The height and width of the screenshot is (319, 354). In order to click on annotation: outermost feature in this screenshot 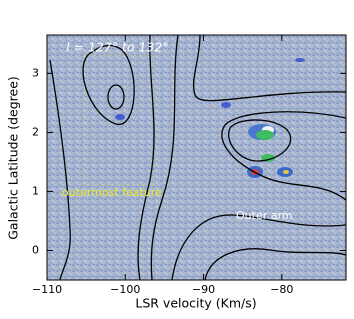, I will do `click(112, 192)`.